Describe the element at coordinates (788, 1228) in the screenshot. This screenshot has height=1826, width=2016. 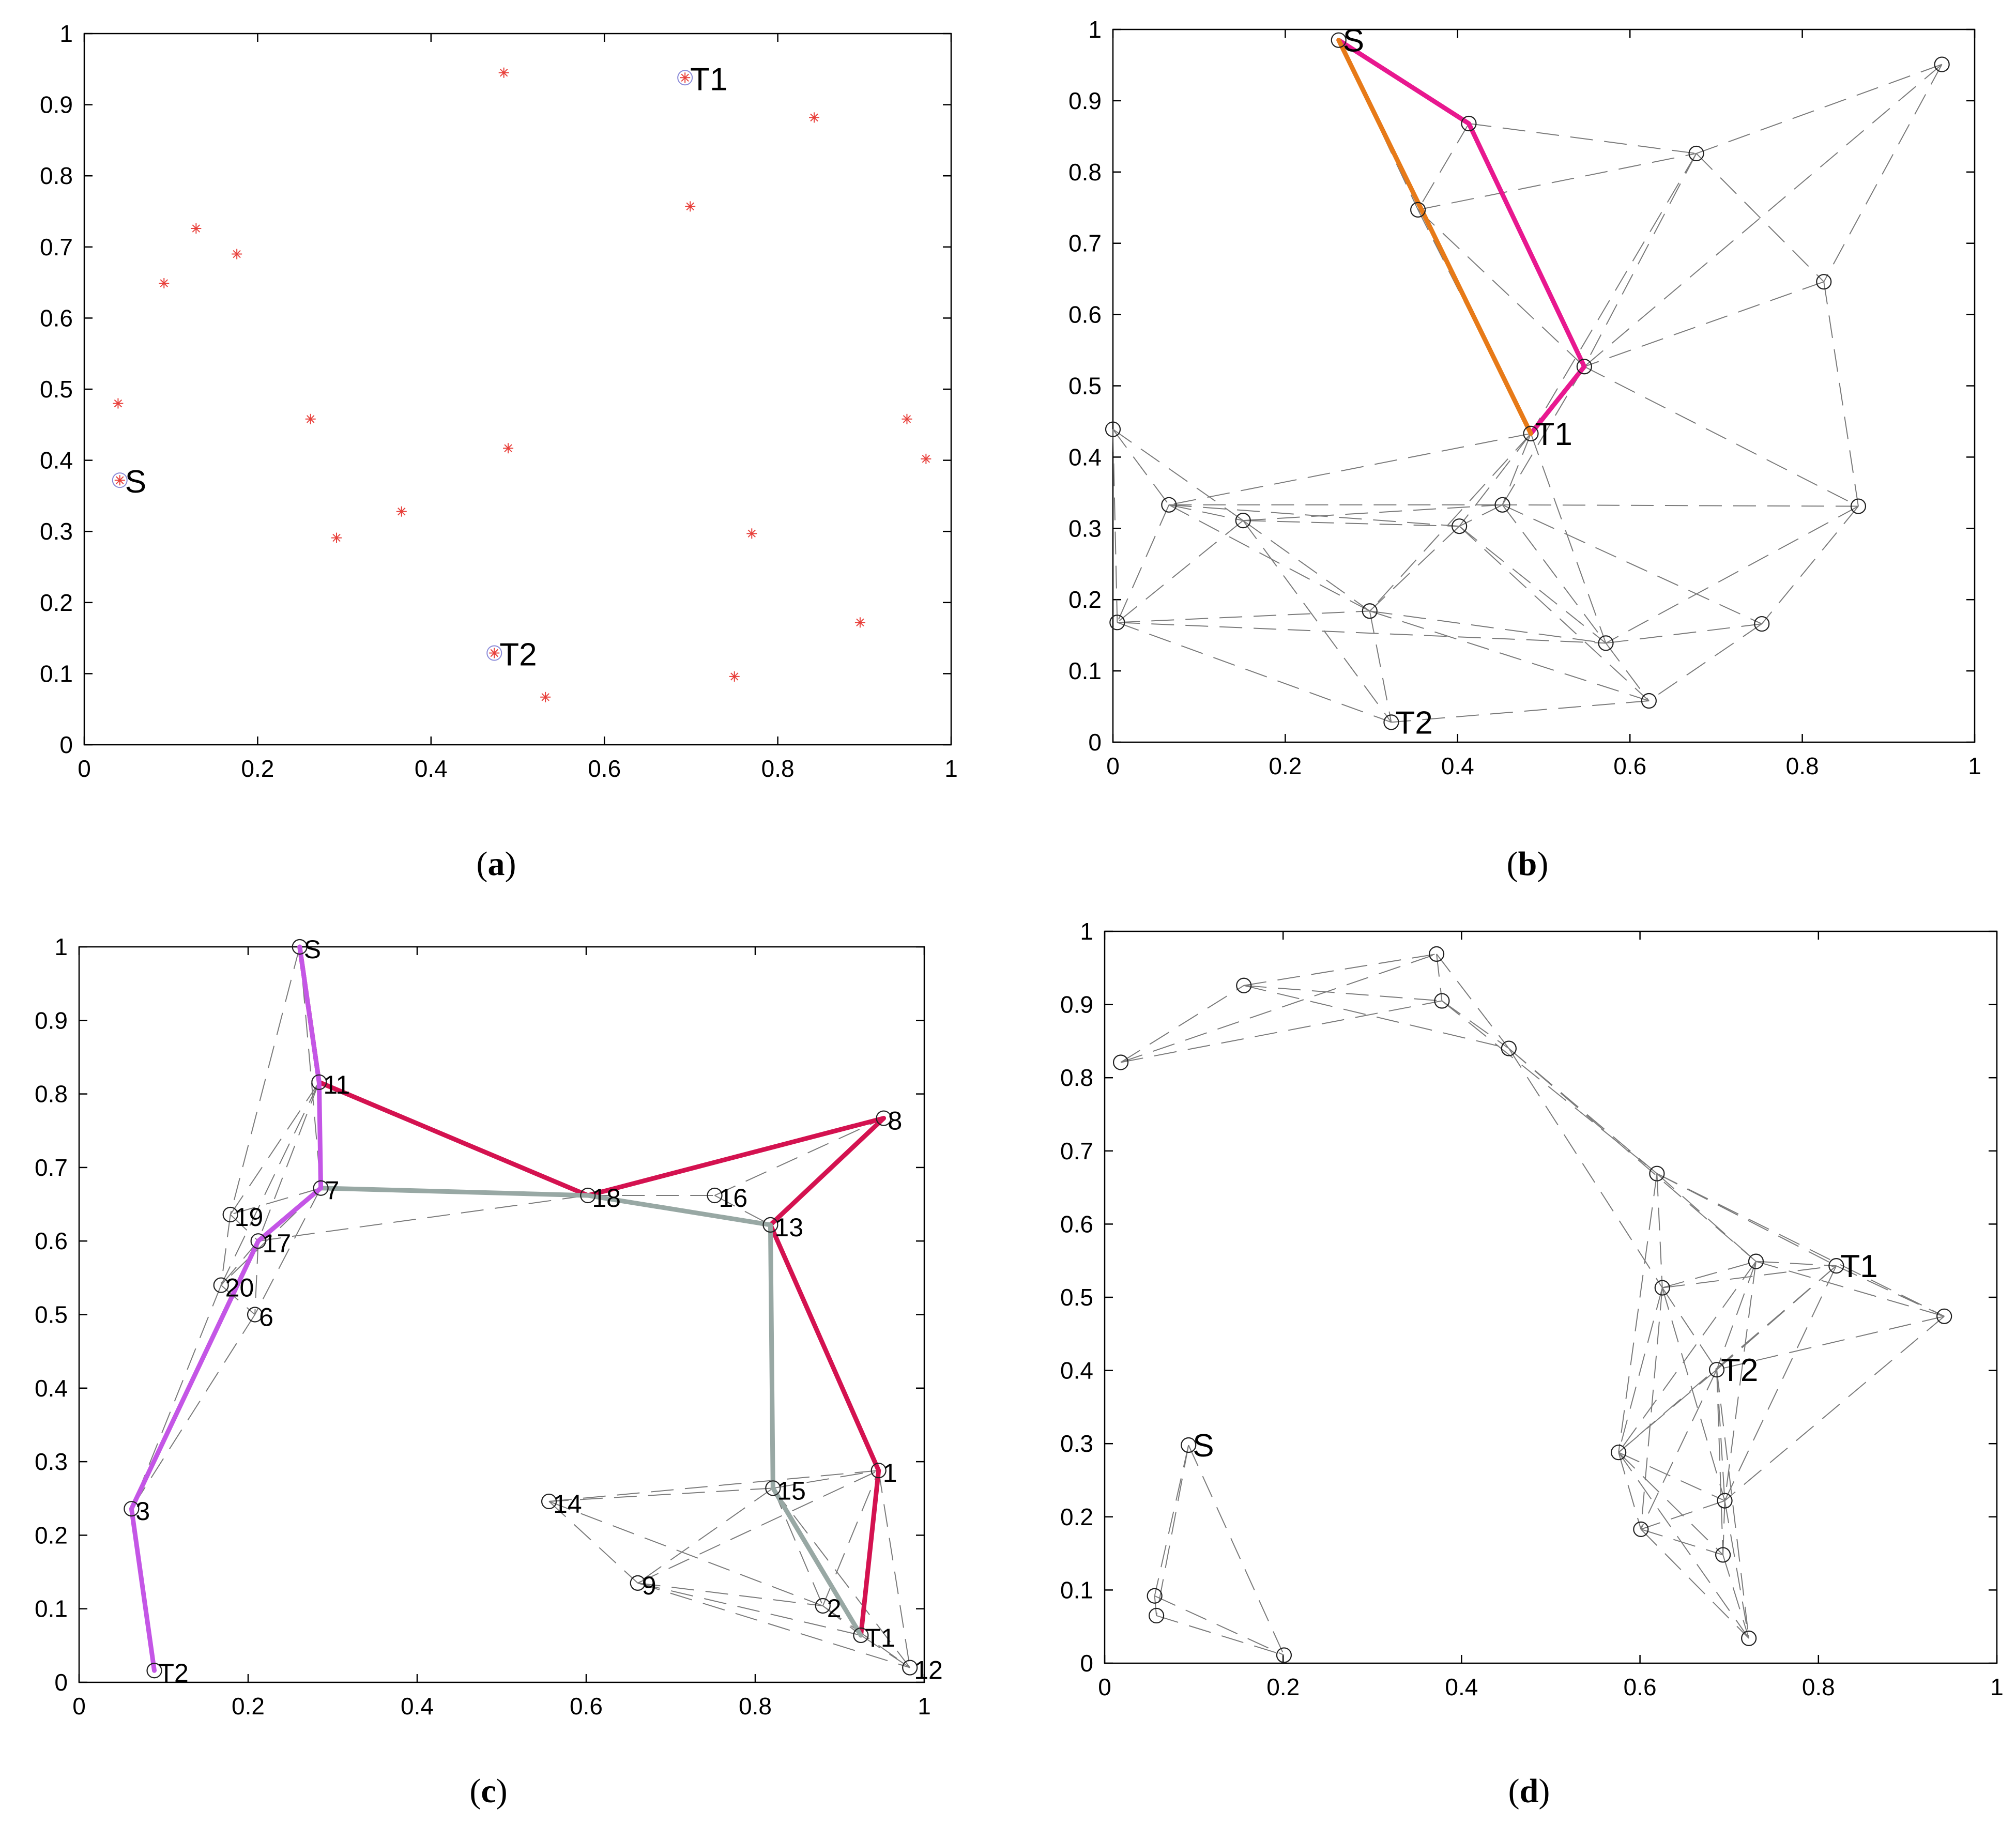
I see `node-label-13: 13` at that location.